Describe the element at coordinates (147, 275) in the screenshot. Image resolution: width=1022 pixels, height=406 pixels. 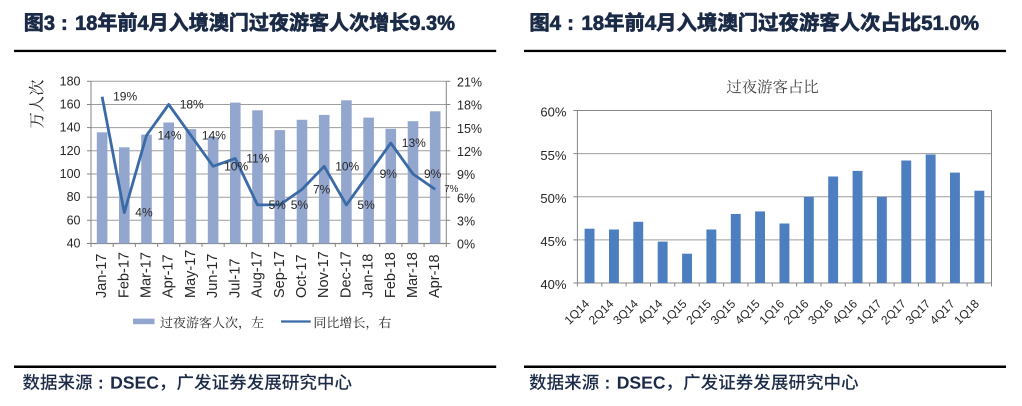
I see `svg-text: Mar-17` at that location.